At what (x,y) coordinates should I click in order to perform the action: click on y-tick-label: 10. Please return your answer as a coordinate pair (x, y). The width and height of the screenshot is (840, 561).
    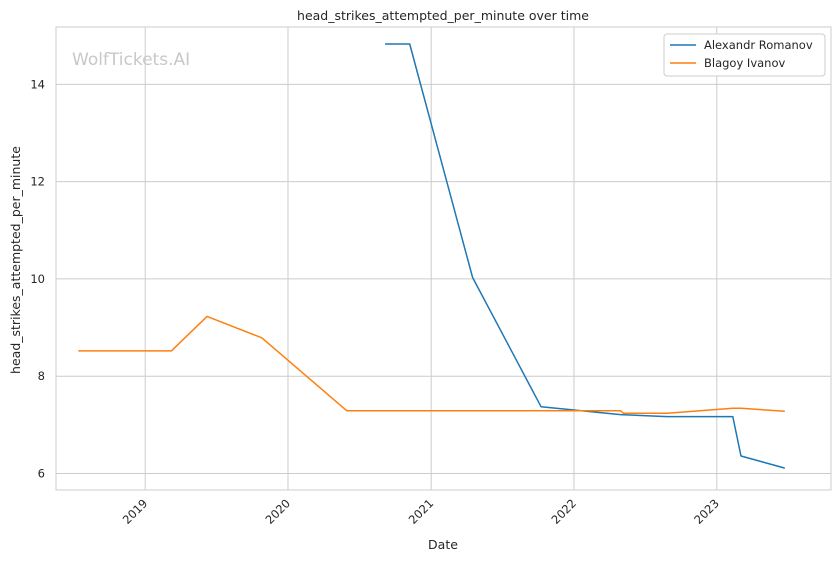
    Looking at the image, I should click on (37, 279).